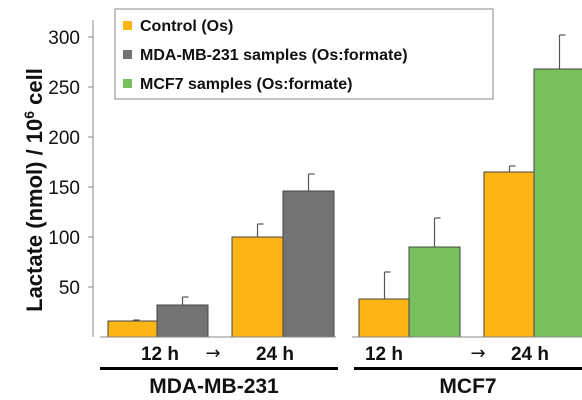 This screenshot has height=400, width=582. What do you see at coordinates (69, 288) in the screenshot?
I see `y-tick-label: 50` at bounding box center [69, 288].